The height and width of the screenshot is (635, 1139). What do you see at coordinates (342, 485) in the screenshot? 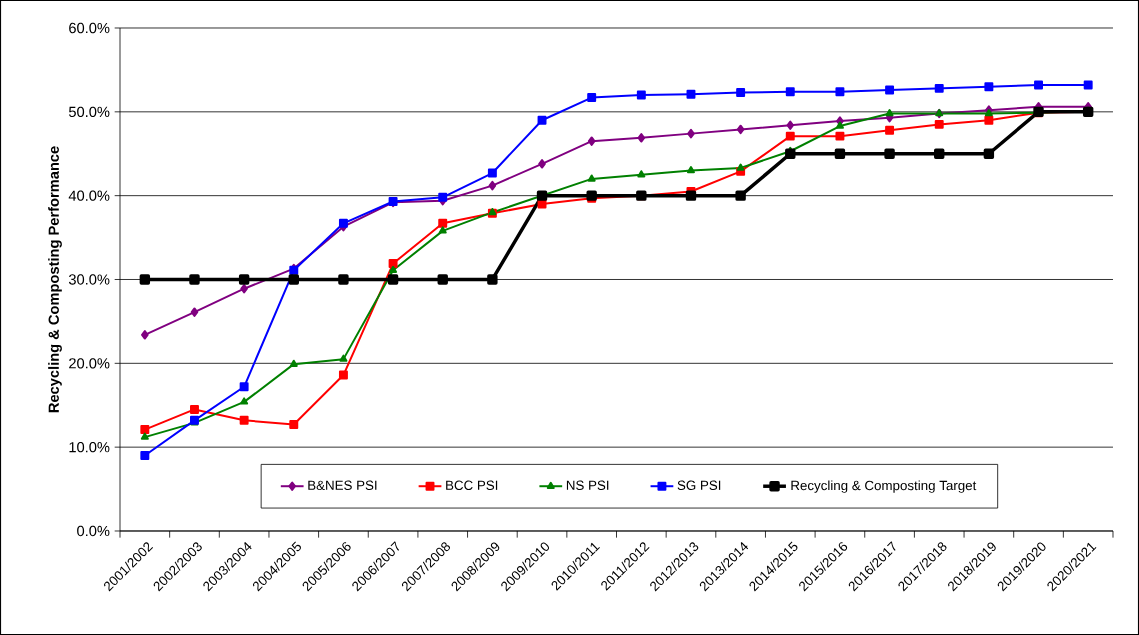
I see `legend-label: B&NES PSI` at bounding box center [342, 485].